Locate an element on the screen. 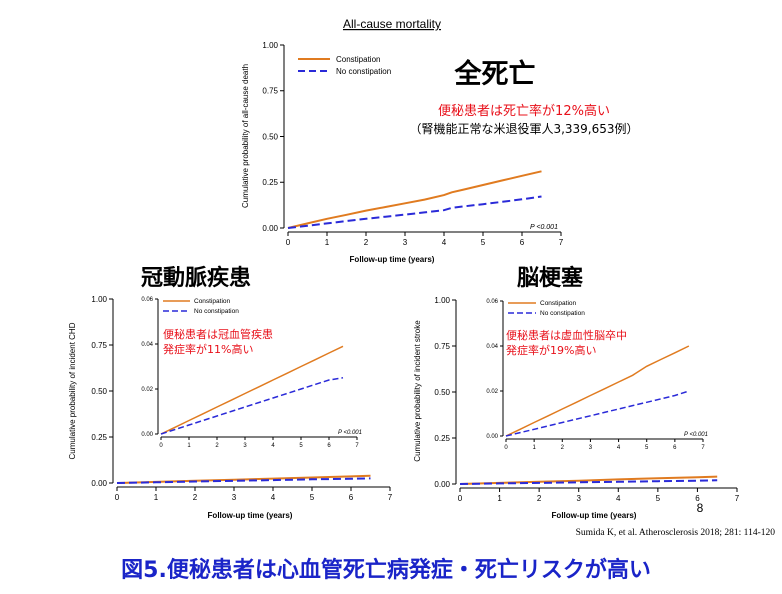  chd-chart-xlabel: Follow-up time (years) is located at coordinates (250, 515).